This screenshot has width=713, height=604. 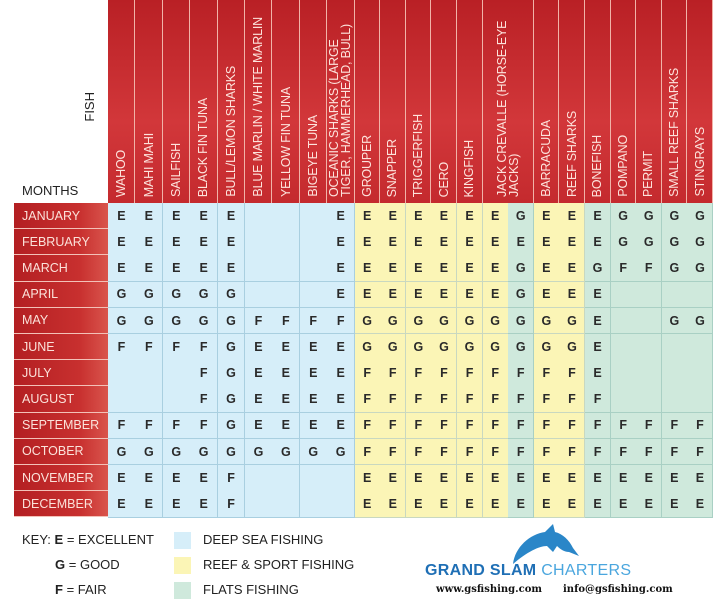 What do you see at coordinates (618, 589) in the screenshot?
I see `email-link: info@gsfishing.com` at bounding box center [618, 589].